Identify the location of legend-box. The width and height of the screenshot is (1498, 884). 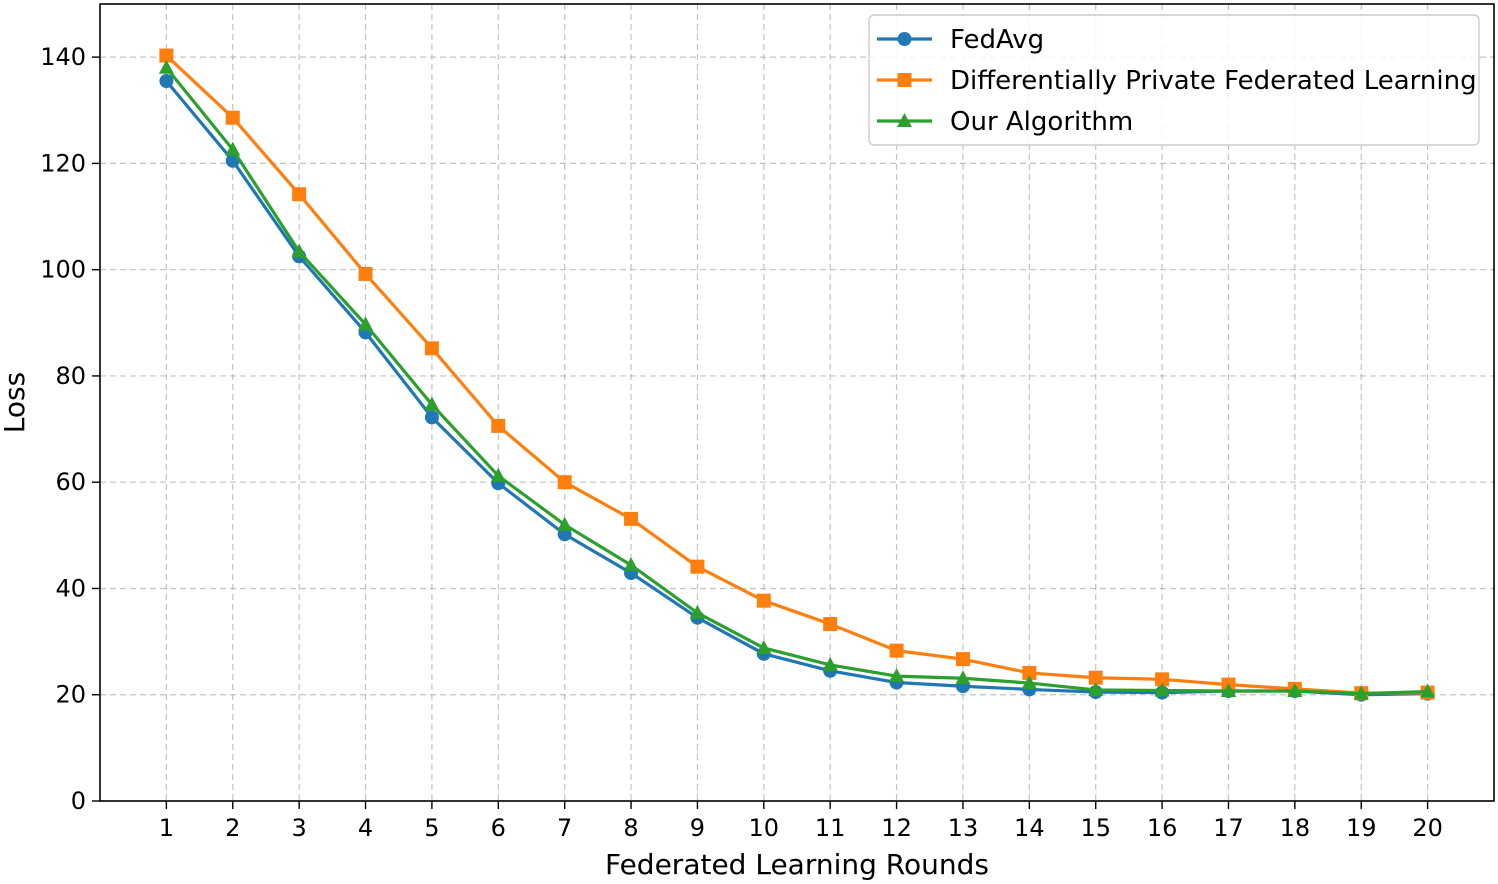
(1174, 80).